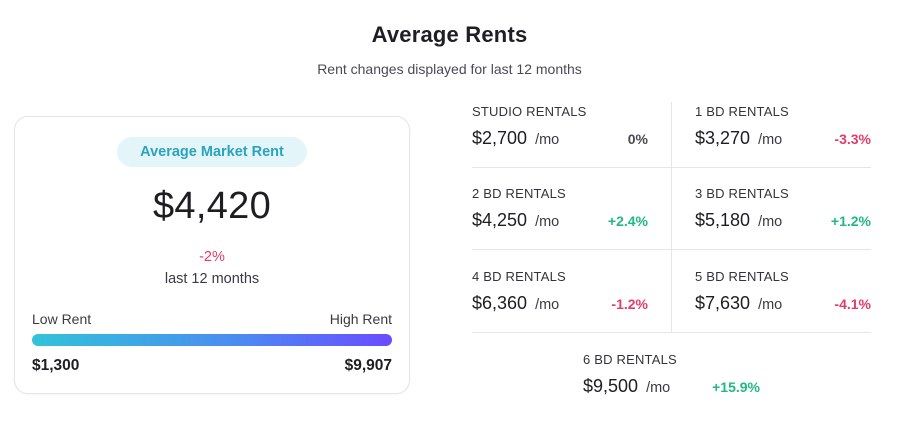 The height and width of the screenshot is (425, 899). Describe the element at coordinates (519, 193) in the screenshot. I see `rental-label: 2 BD RENTALS` at that location.